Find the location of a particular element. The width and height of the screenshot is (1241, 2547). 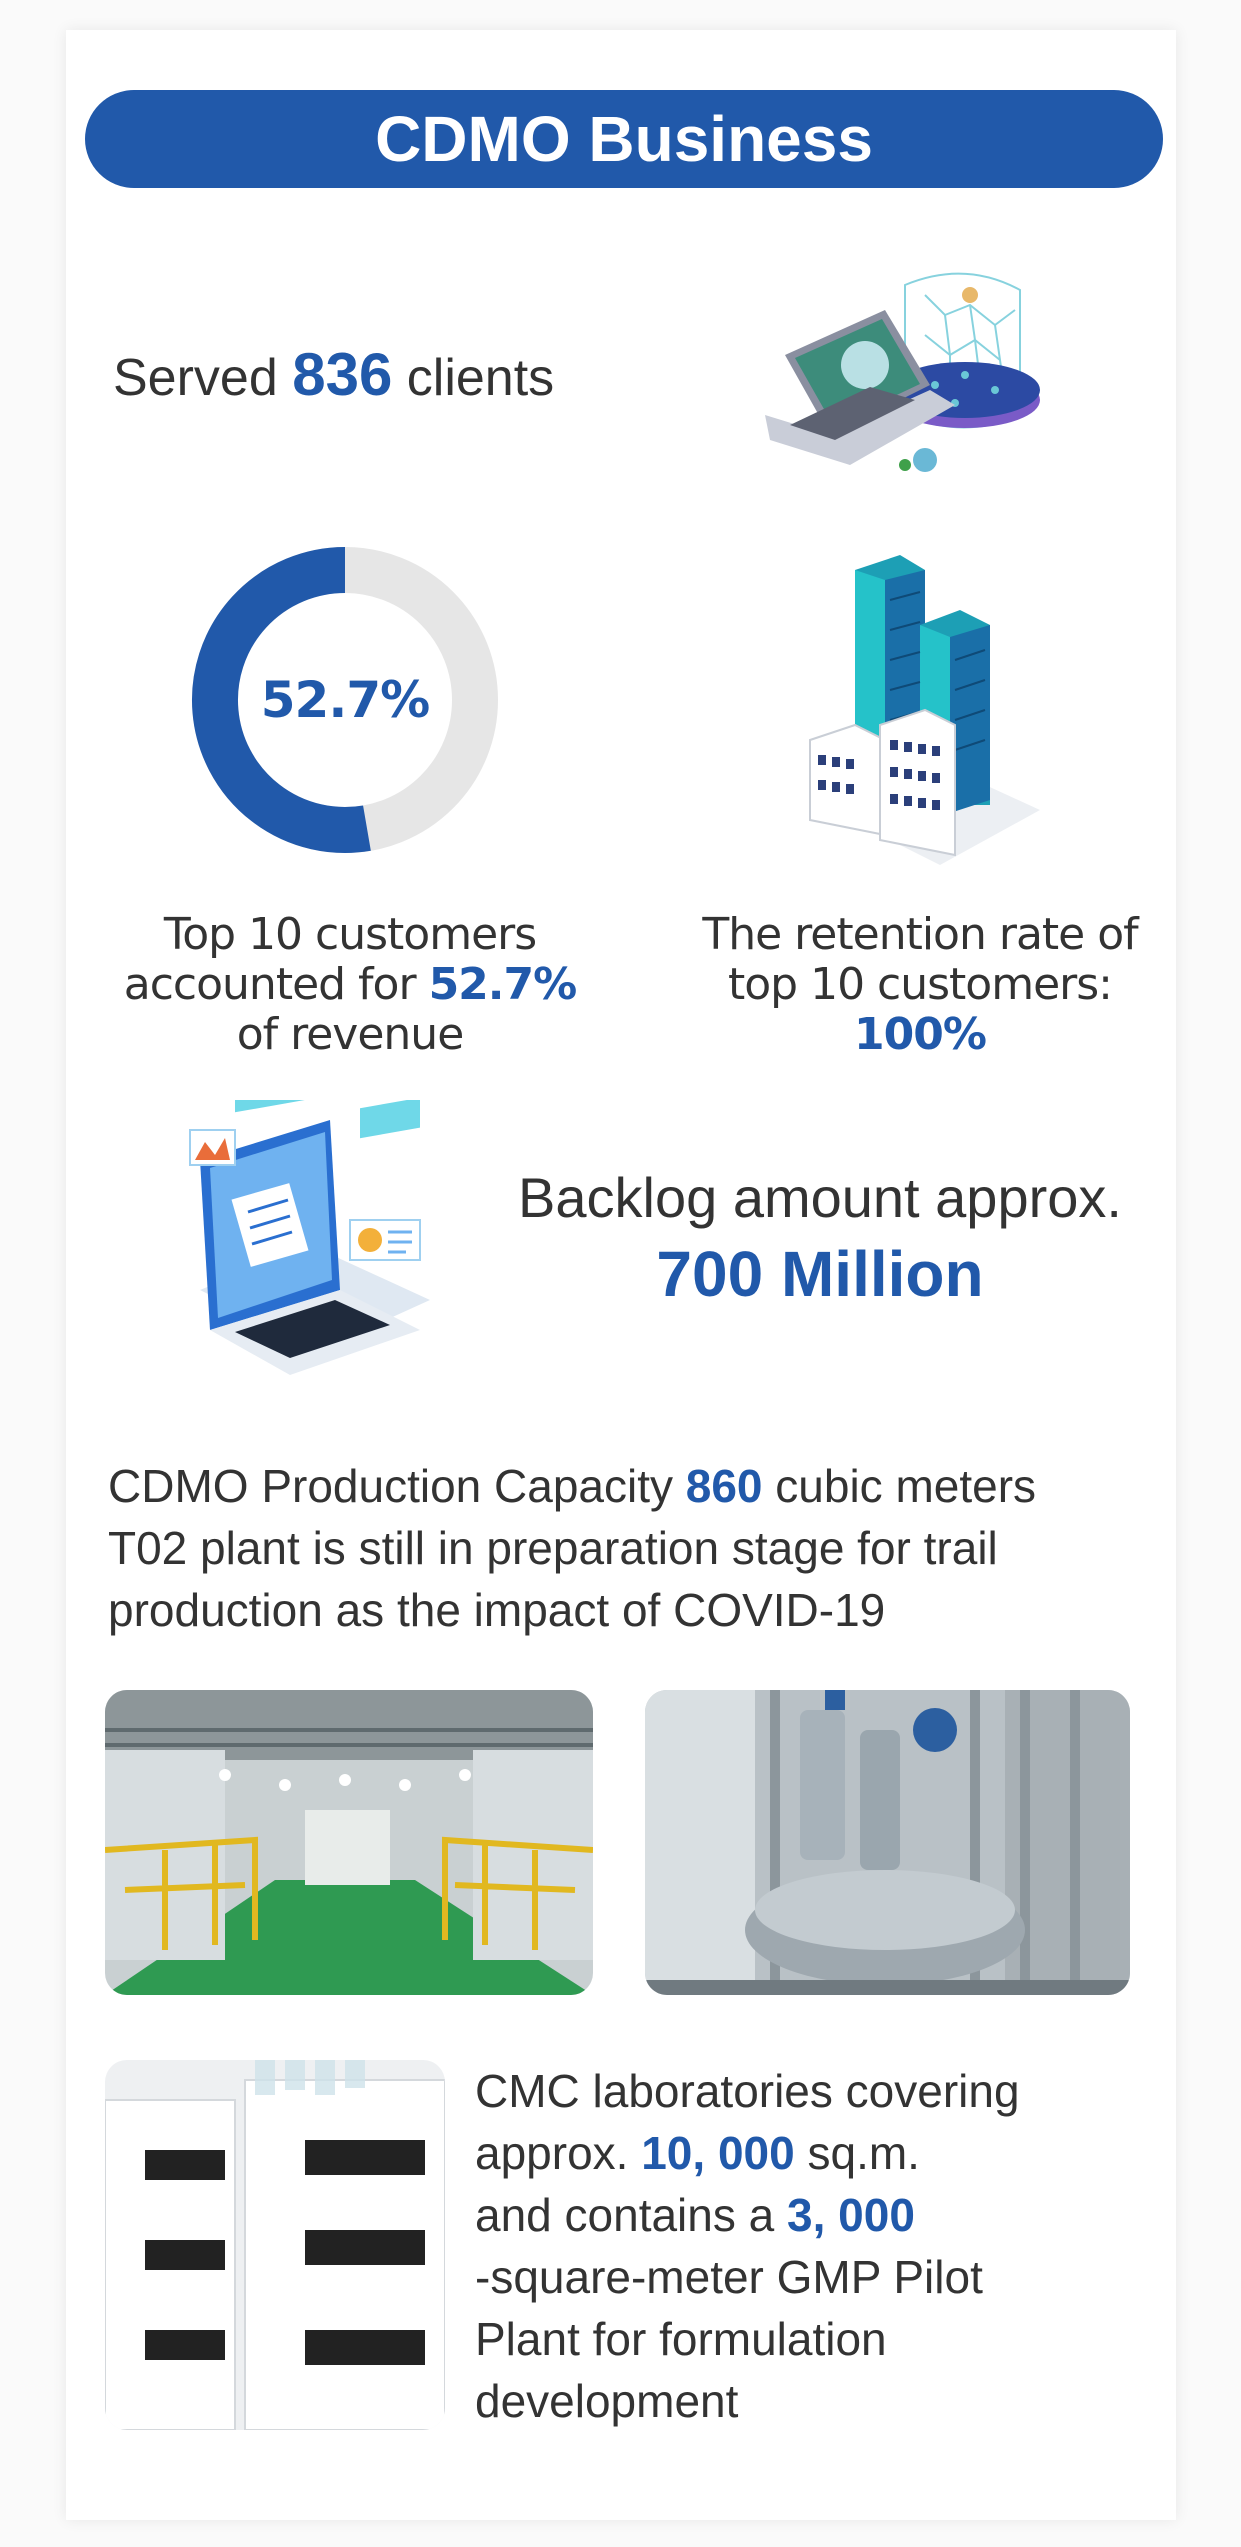

cmc-line5: Plant for formulation is located at coordinates (681, 2339).